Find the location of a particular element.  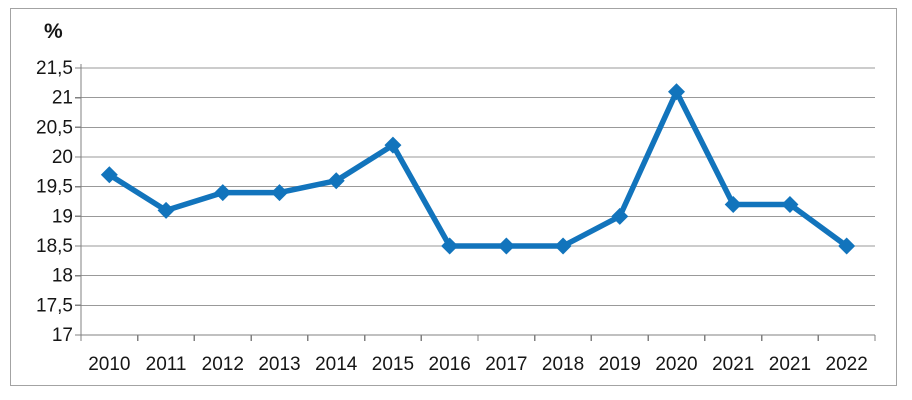

y-axis-tick-label: 17,5 is located at coordinates (54, 305).